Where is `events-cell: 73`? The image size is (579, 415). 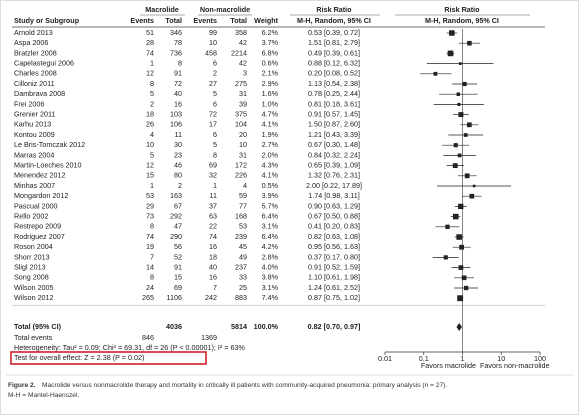 events-cell: 73 is located at coordinates (150, 216).